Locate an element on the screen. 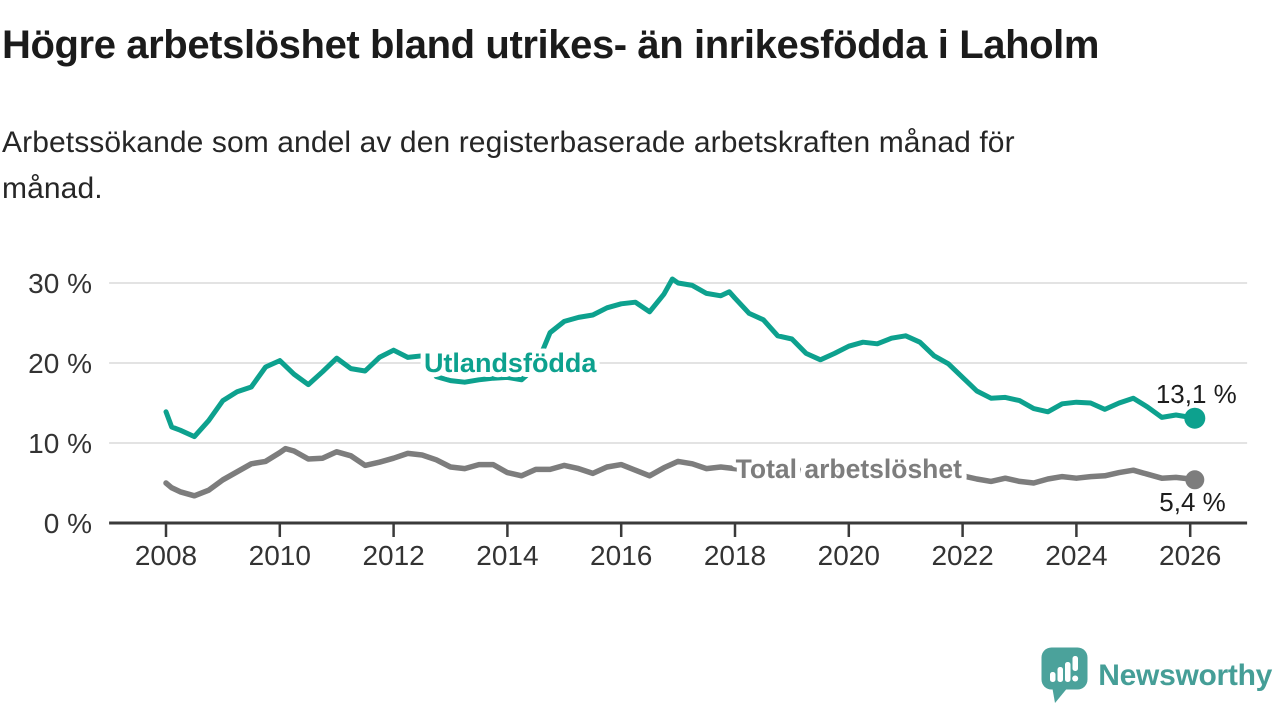  bar-chart-exclamation-glyph is located at coordinates (1064, 669).